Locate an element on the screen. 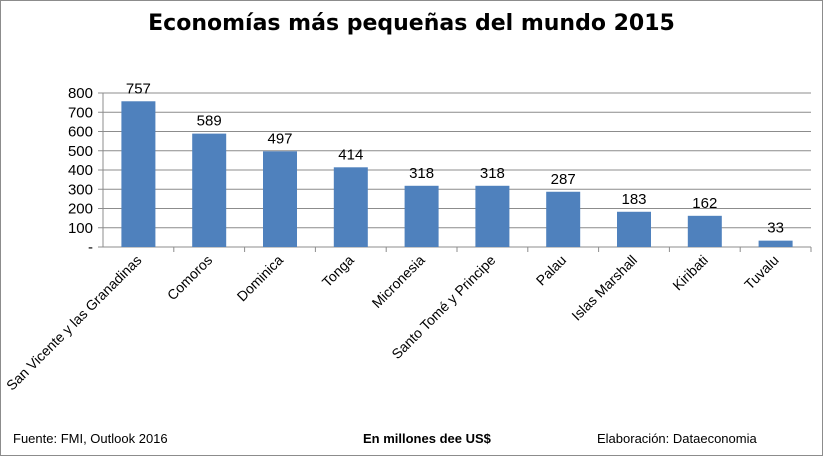 The image size is (823, 456). credit-note: Elaboración: Dataeconomia is located at coordinates (677, 438).